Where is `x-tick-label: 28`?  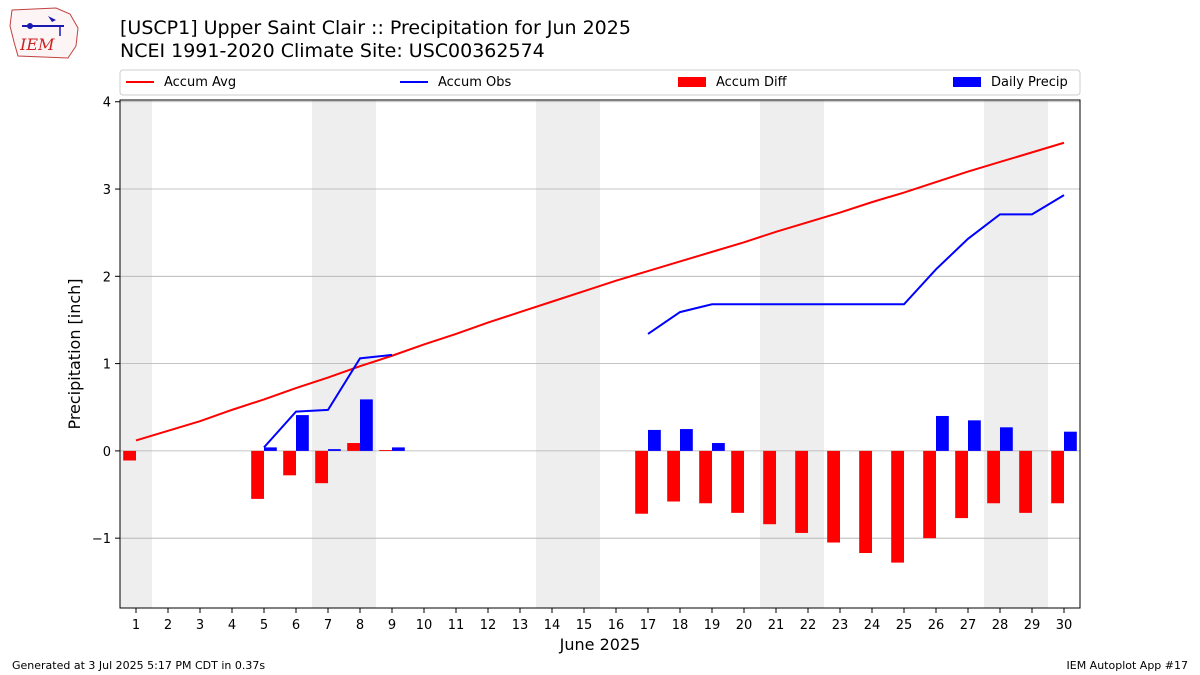
x-tick-label: 28 is located at coordinates (1000, 625).